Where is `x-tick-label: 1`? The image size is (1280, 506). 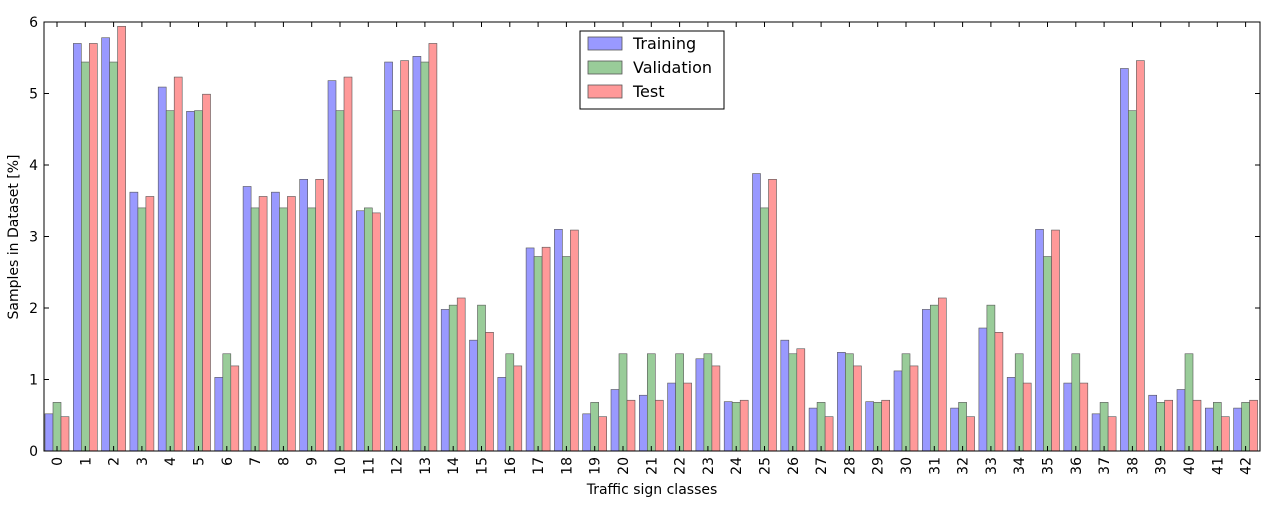 x-tick-label: 1 is located at coordinates (86, 461).